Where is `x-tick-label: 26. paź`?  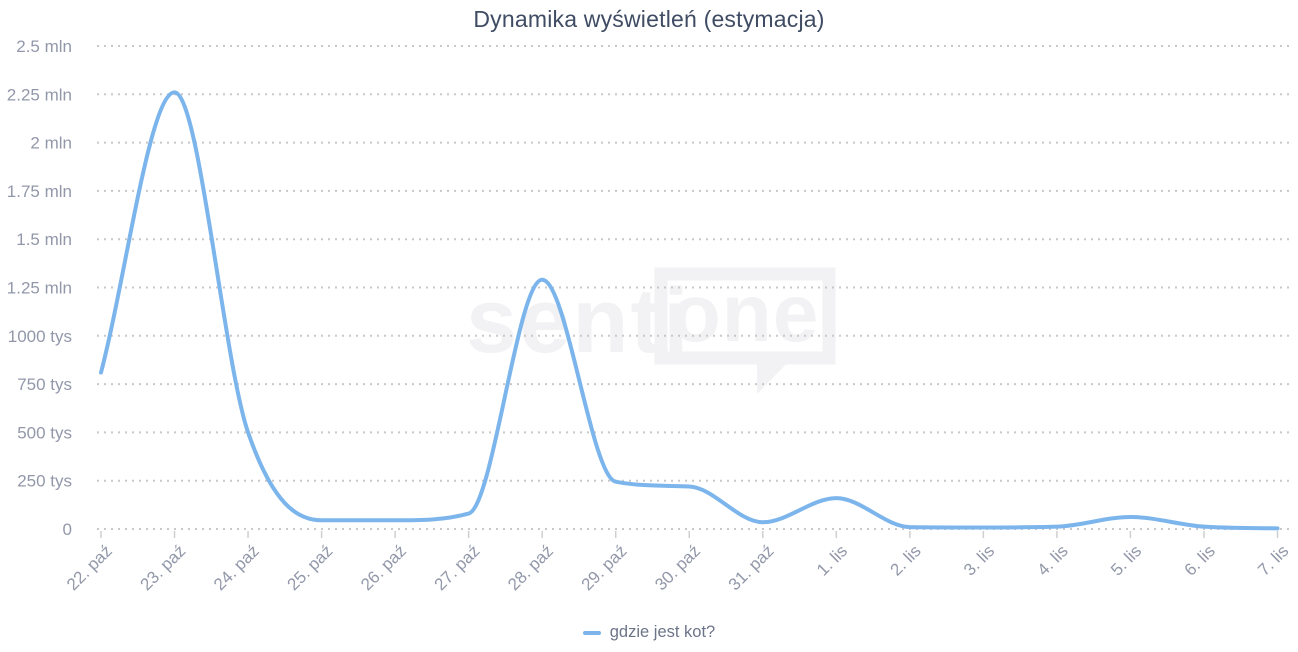 x-tick-label: 26. paź is located at coordinates (383, 567).